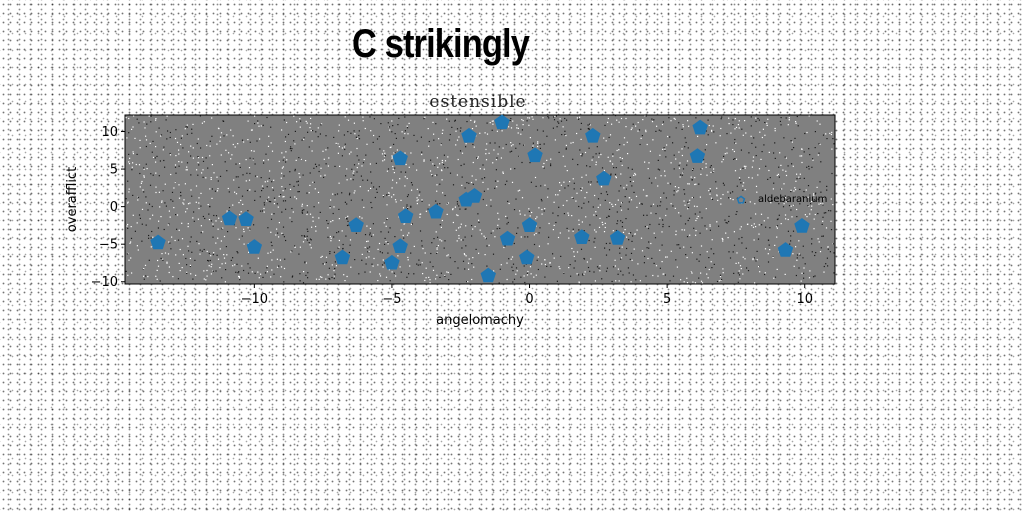 This screenshot has width=1024, height=512. Describe the element at coordinates (114, 207) in the screenshot. I see `y-tick-label: 0` at that location.